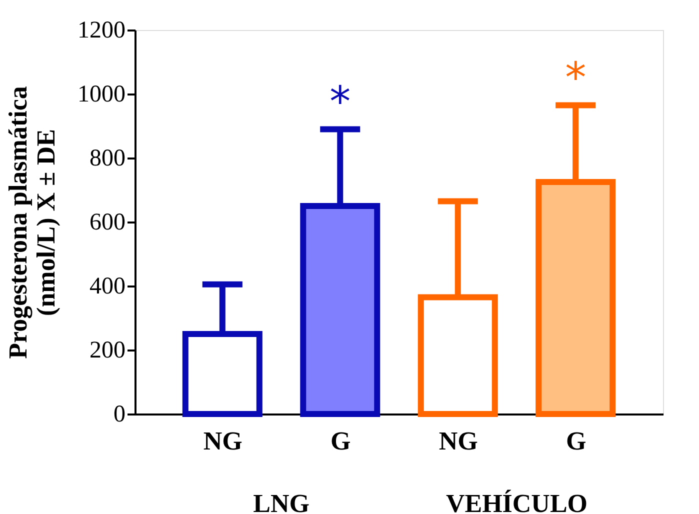  What do you see at coordinates (281, 501) in the screenshot?
I see `text: LNG` at bounding box center [281, 501].